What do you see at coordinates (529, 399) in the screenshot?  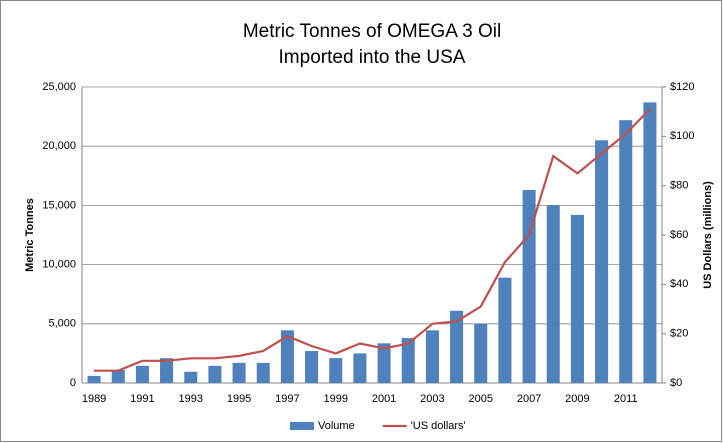 I see `x-tick-label: 2007` at bounding box center [529, 399].